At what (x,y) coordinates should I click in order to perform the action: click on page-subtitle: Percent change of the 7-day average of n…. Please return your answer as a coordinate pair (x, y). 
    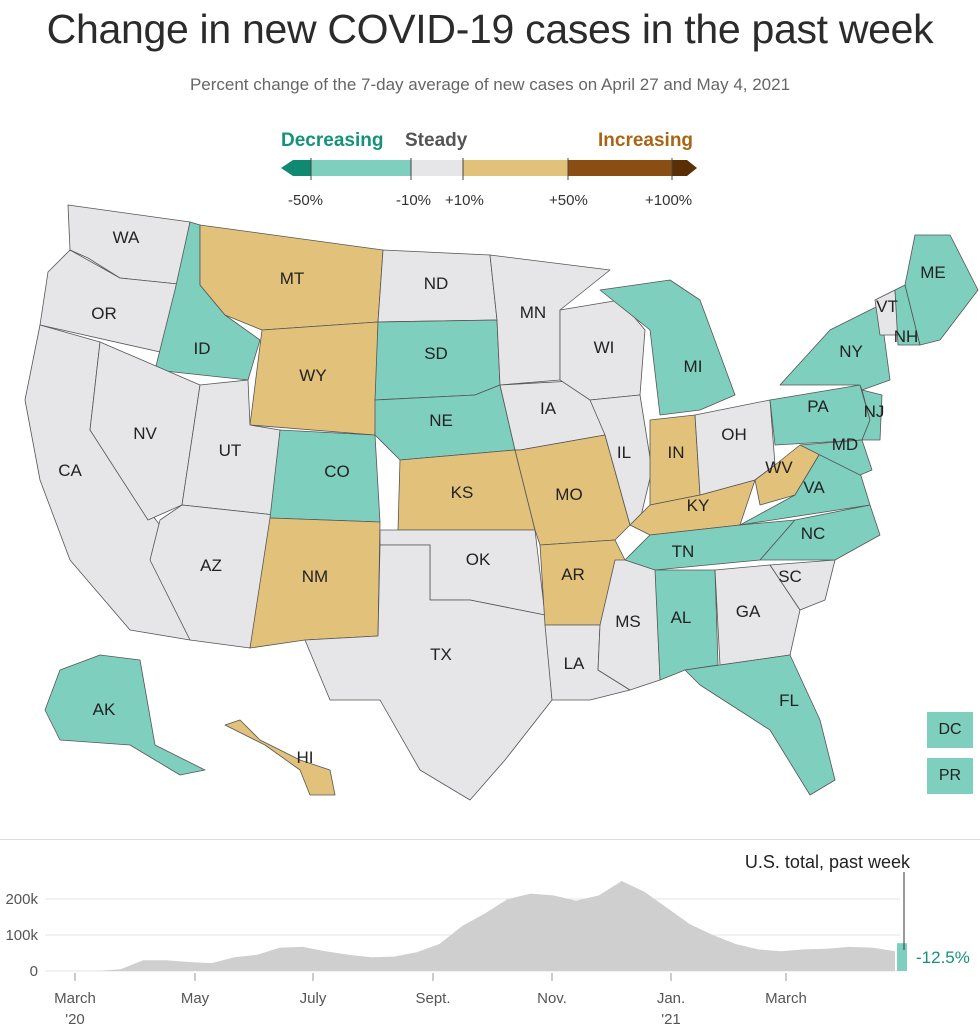
    Looking at the image, I should click on (490, 84).